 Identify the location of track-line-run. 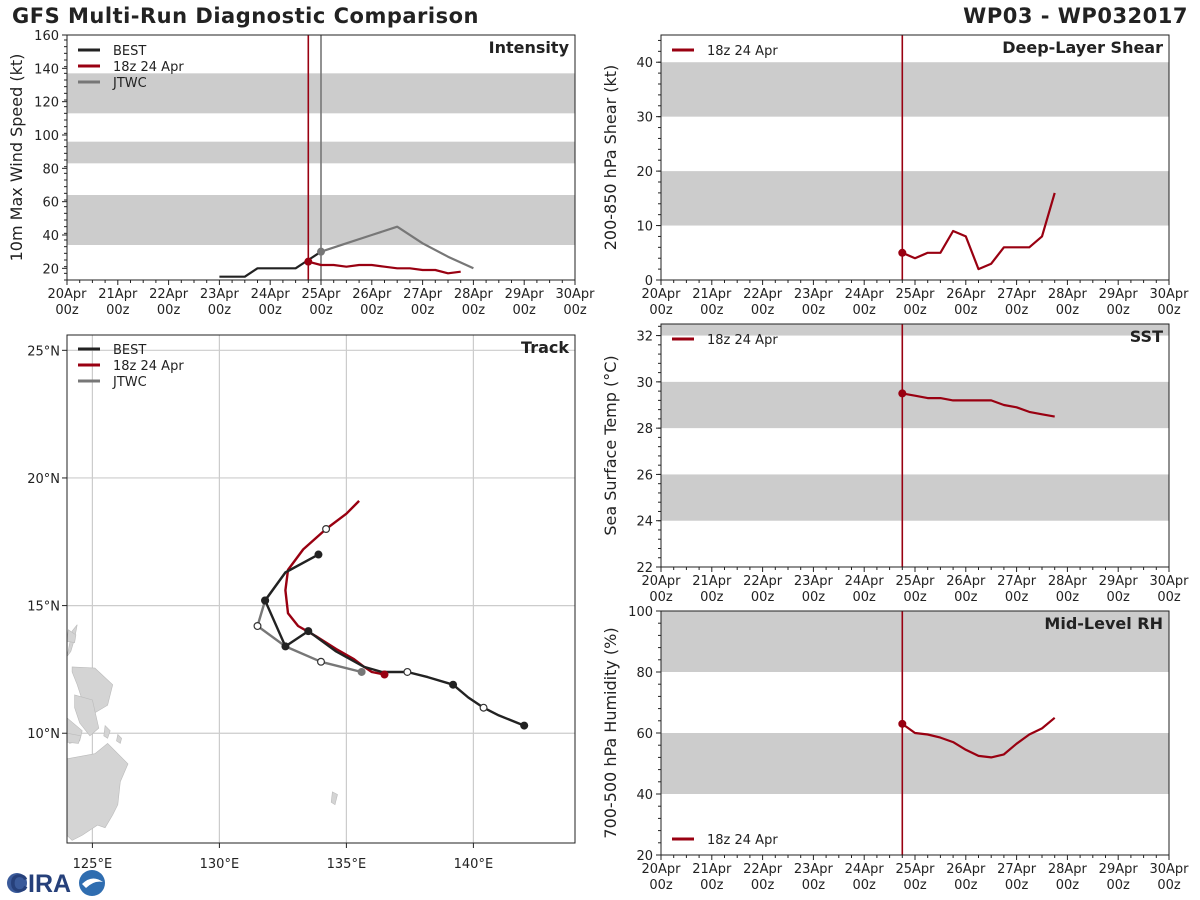
(334, 588).